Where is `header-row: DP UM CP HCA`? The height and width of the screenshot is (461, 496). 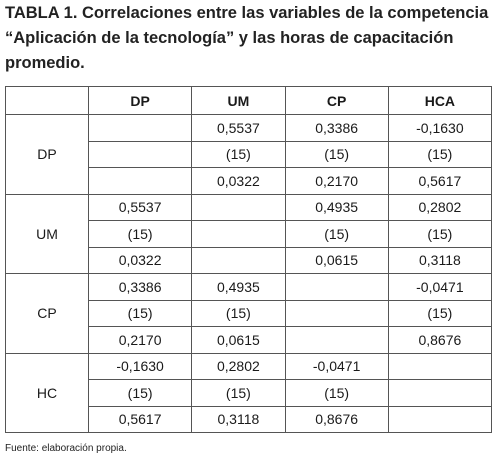
header-row: DP UM CP HCA is located at coordinates (249, 100).